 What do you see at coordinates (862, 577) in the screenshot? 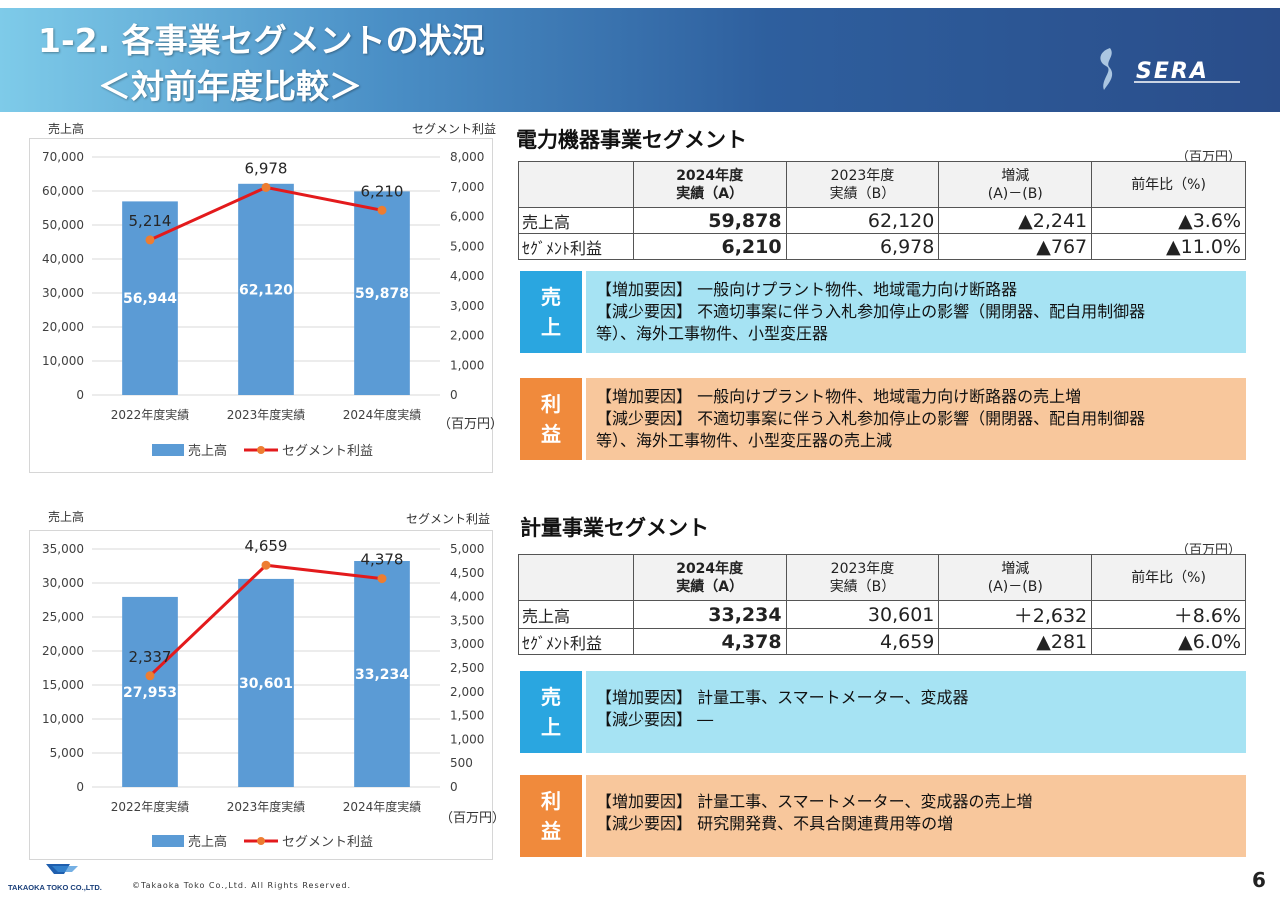
I see `header-cell: 2023年度 実績（B）` at bounding box center [862, 577].